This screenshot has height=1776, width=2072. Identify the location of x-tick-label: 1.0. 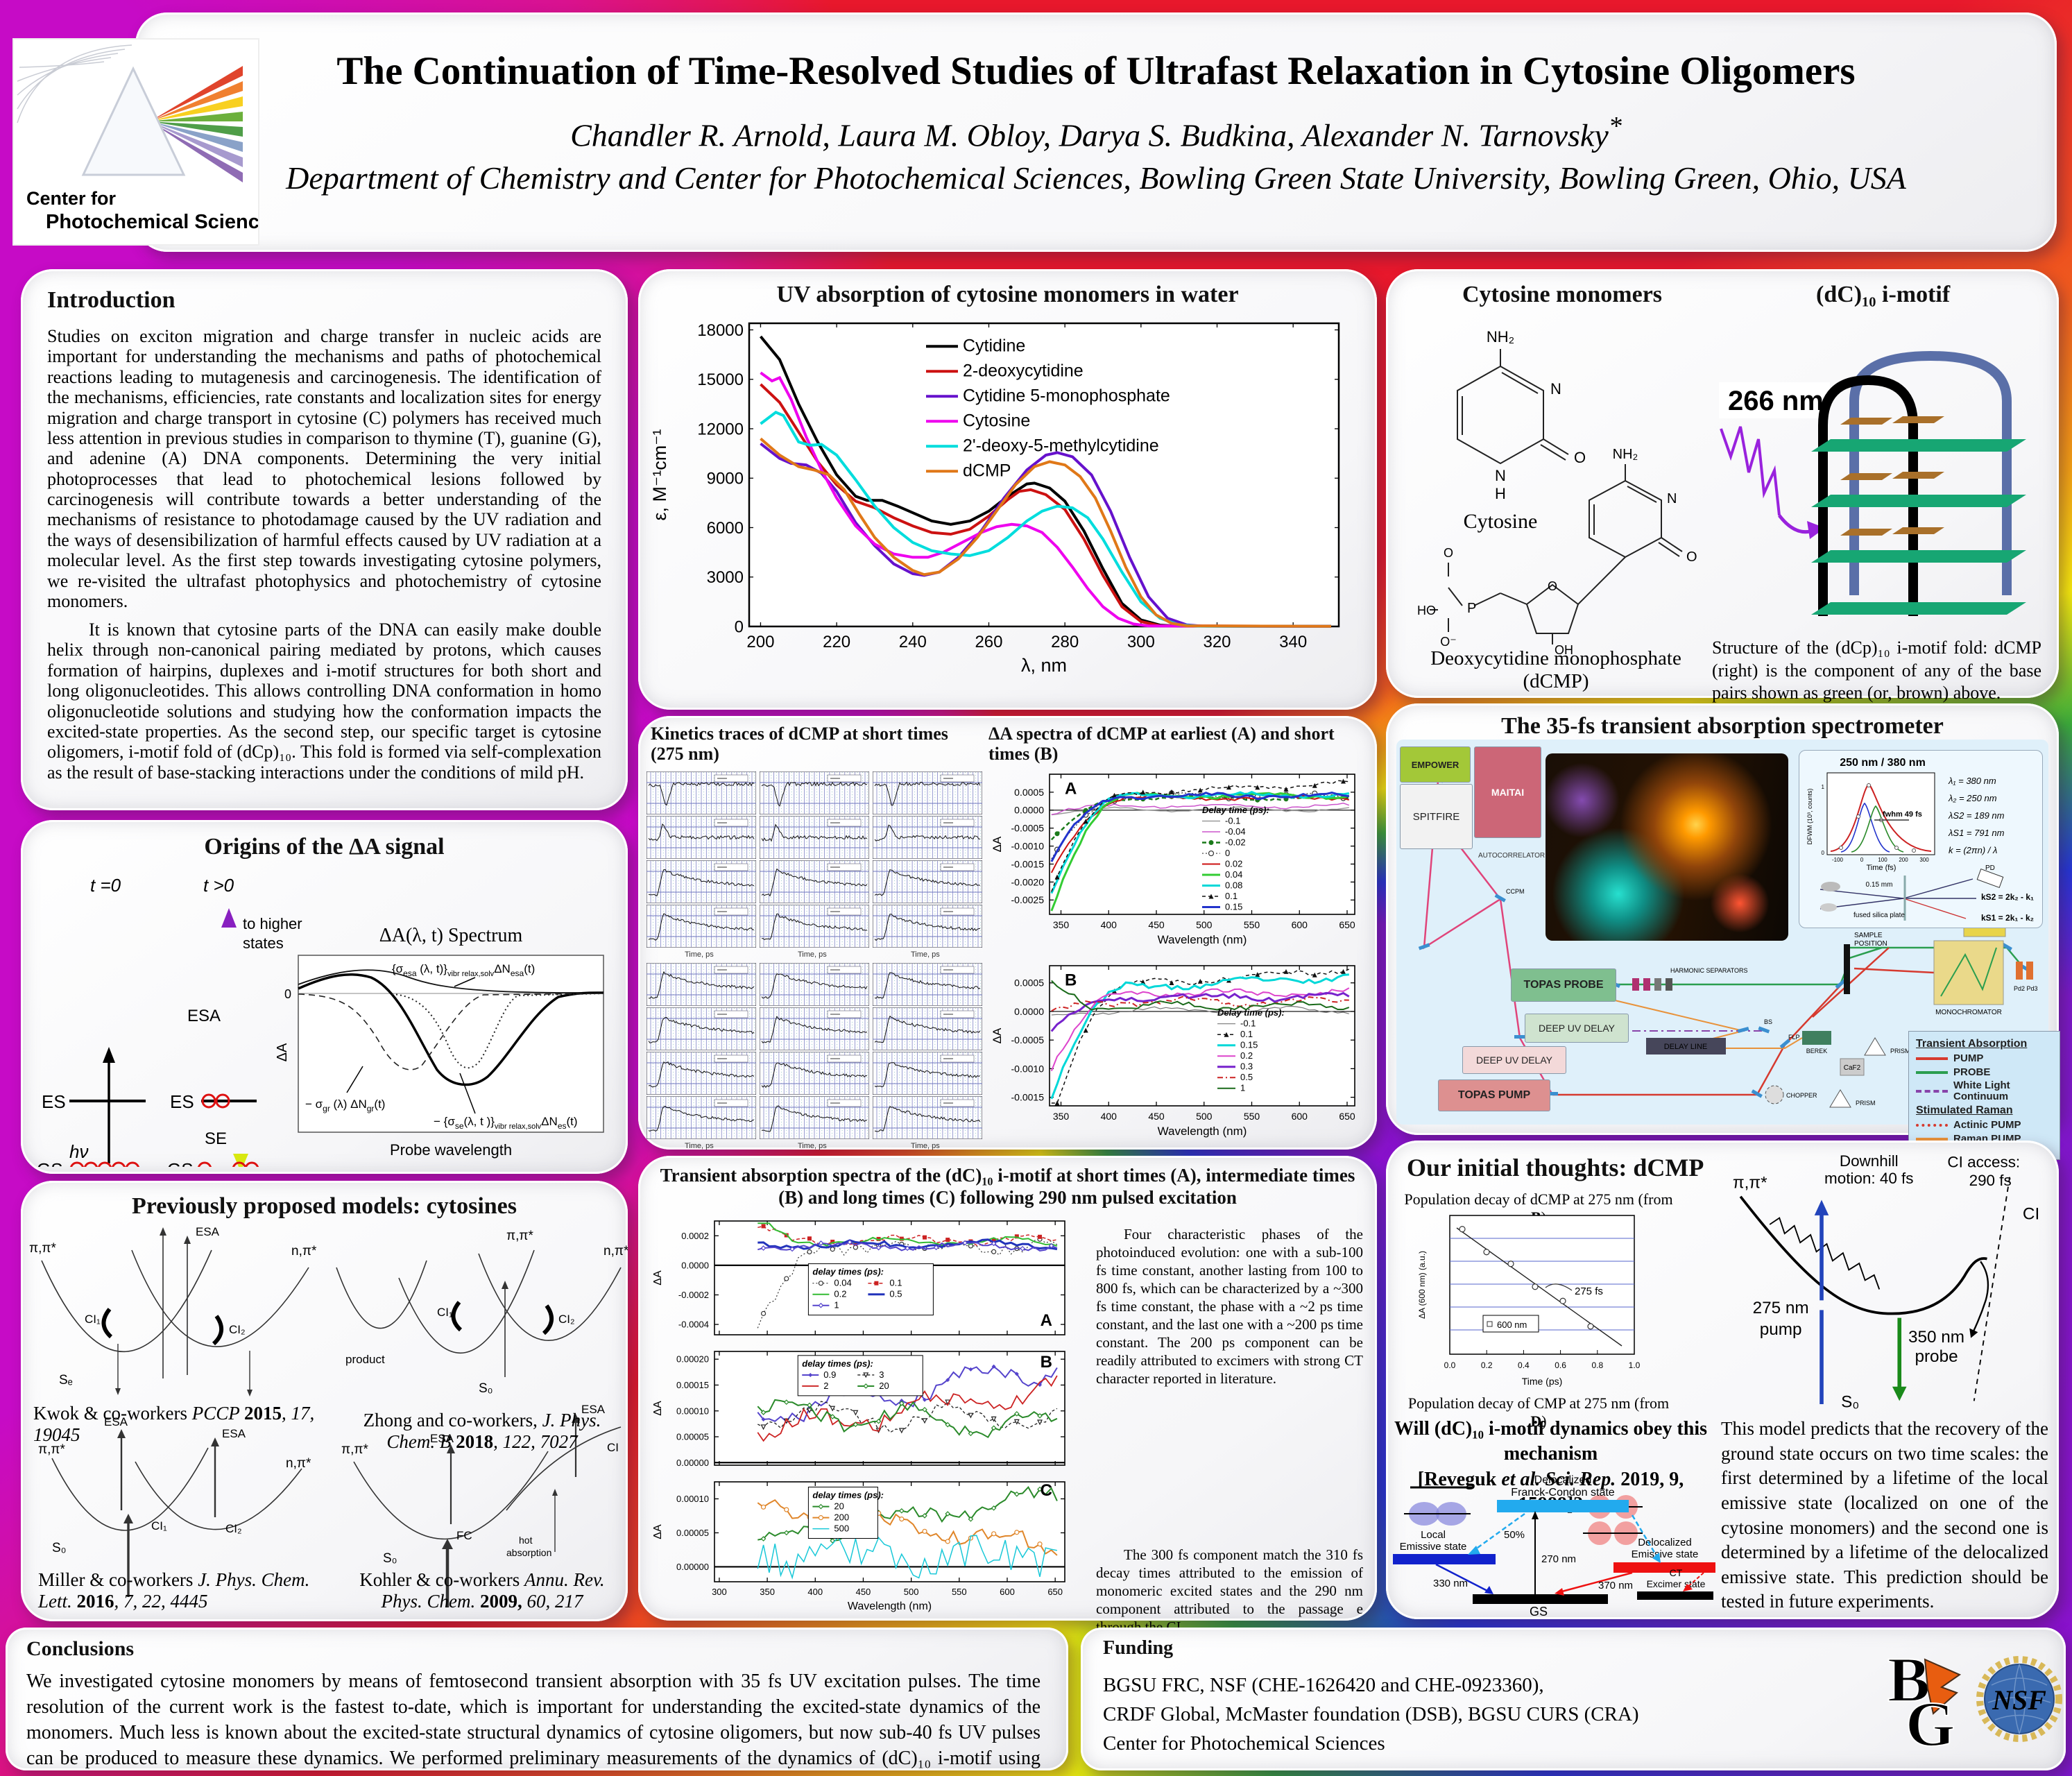
(1635, 1365).